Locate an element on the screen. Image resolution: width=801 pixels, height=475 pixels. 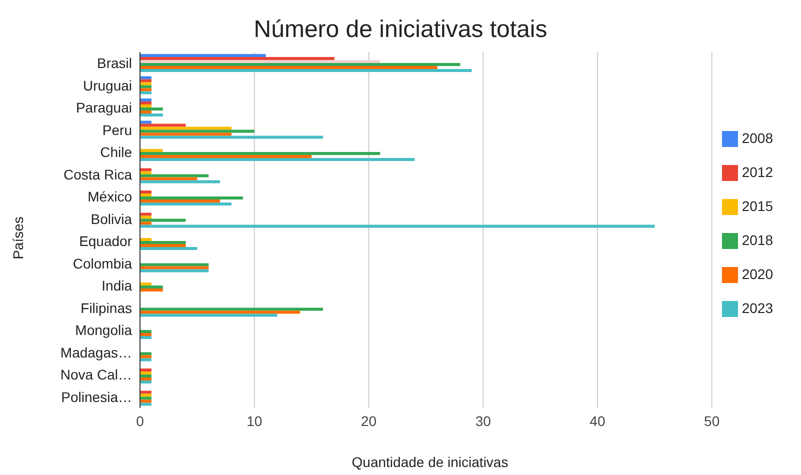
y-tick-label: México is located at coordinates (110, 196).